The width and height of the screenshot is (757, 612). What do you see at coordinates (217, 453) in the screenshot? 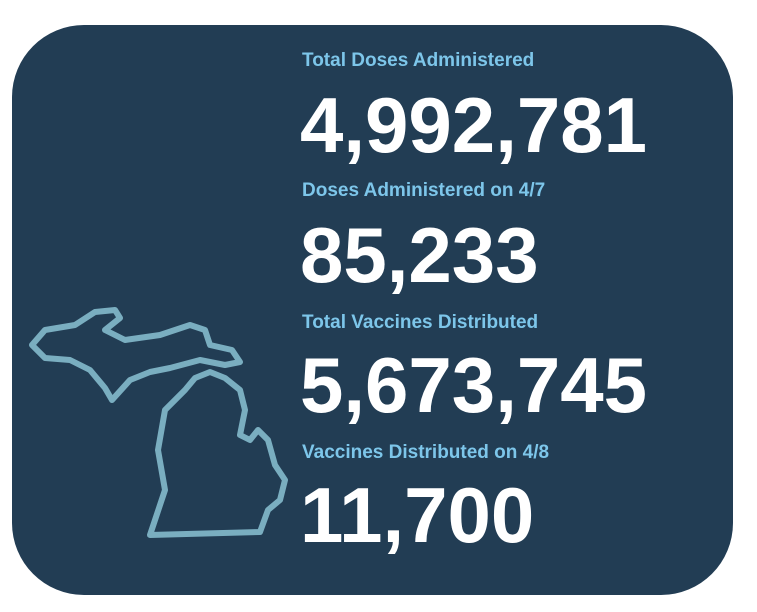
I see `lower-peninsula` at bounding box center [217, 453].